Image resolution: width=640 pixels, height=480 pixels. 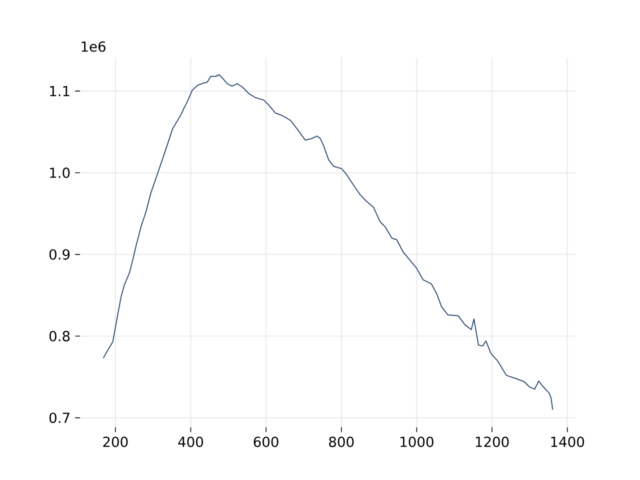 What do you see at coordinates (492, 442) in the screenshot?
I see `x-tick-label: 1200` at bounding box center [492, 442].